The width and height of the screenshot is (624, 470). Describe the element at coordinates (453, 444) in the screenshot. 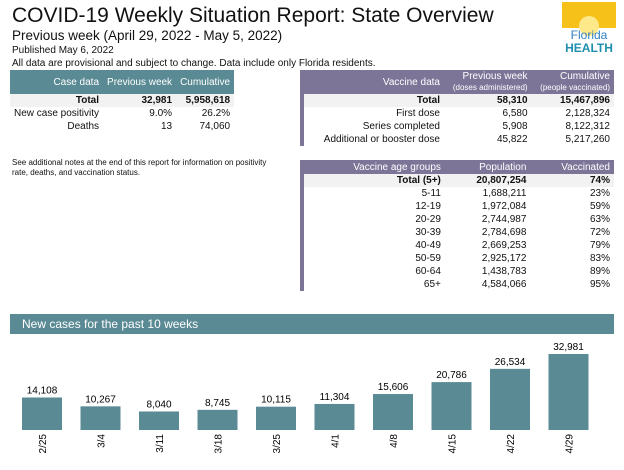

I see `x-tick-label: 4/15` at that location.